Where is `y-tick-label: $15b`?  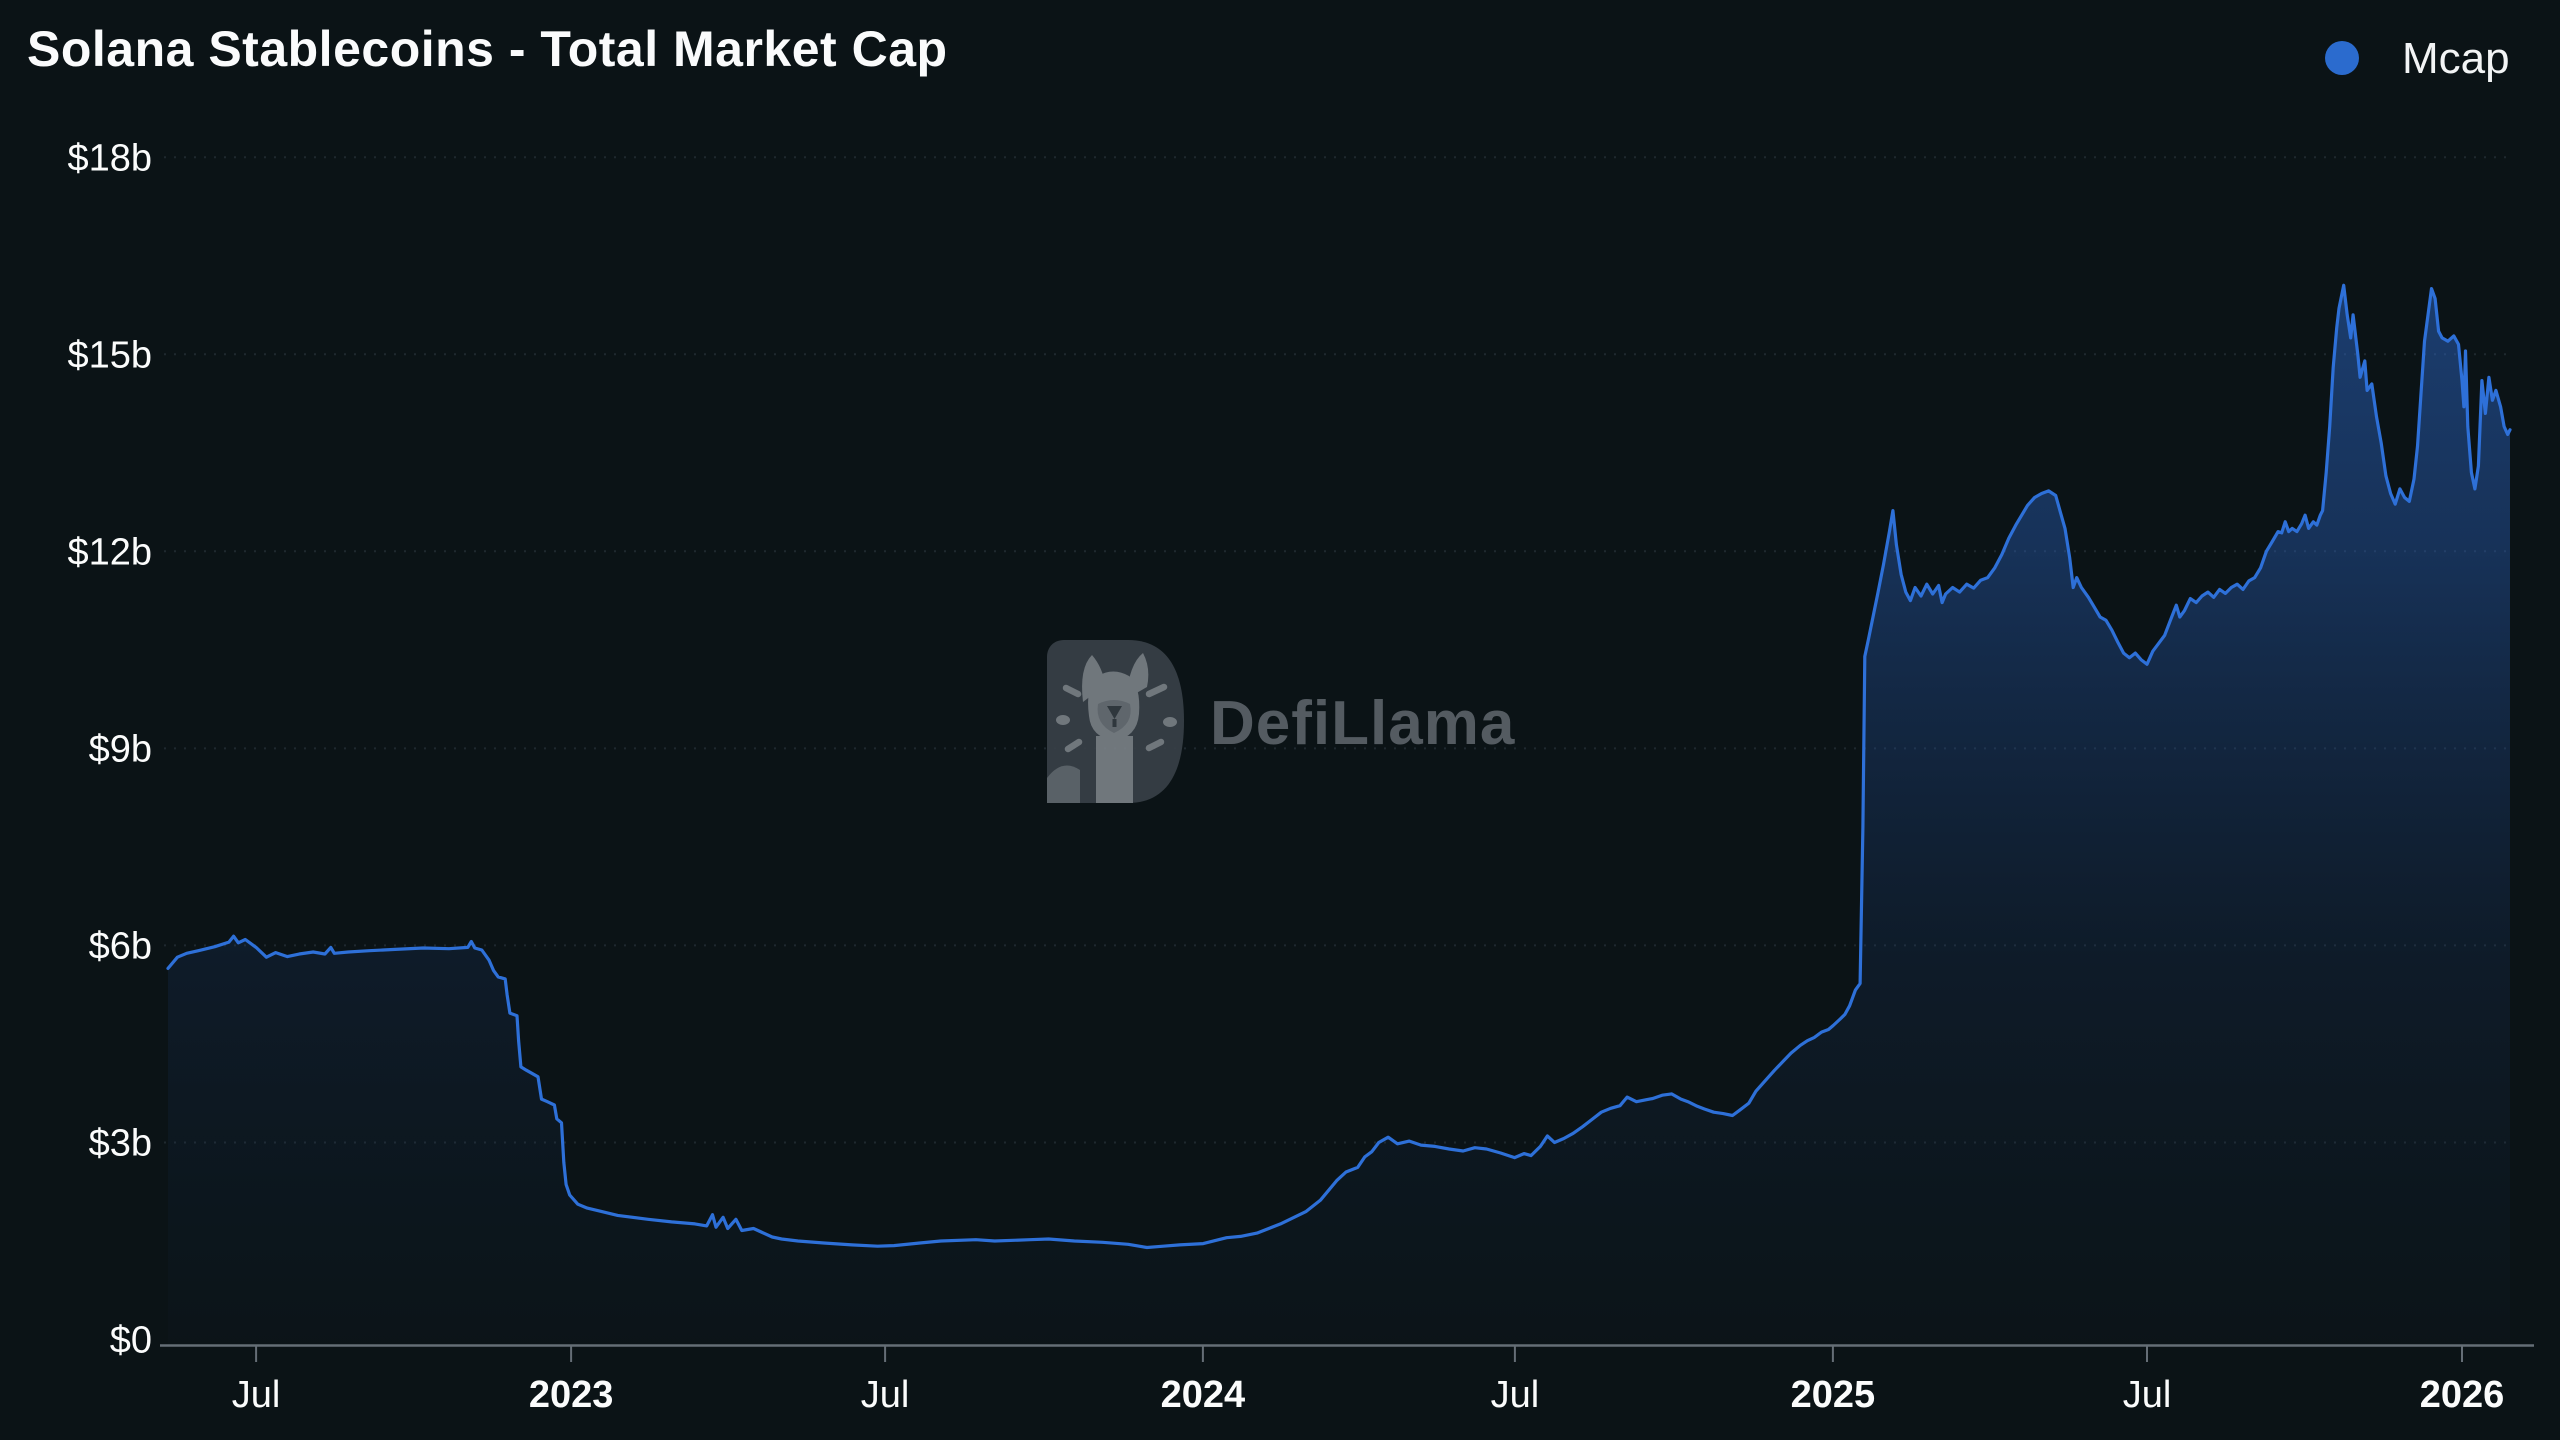
y-tick-label: $15b is located at coordinates (109, 355).